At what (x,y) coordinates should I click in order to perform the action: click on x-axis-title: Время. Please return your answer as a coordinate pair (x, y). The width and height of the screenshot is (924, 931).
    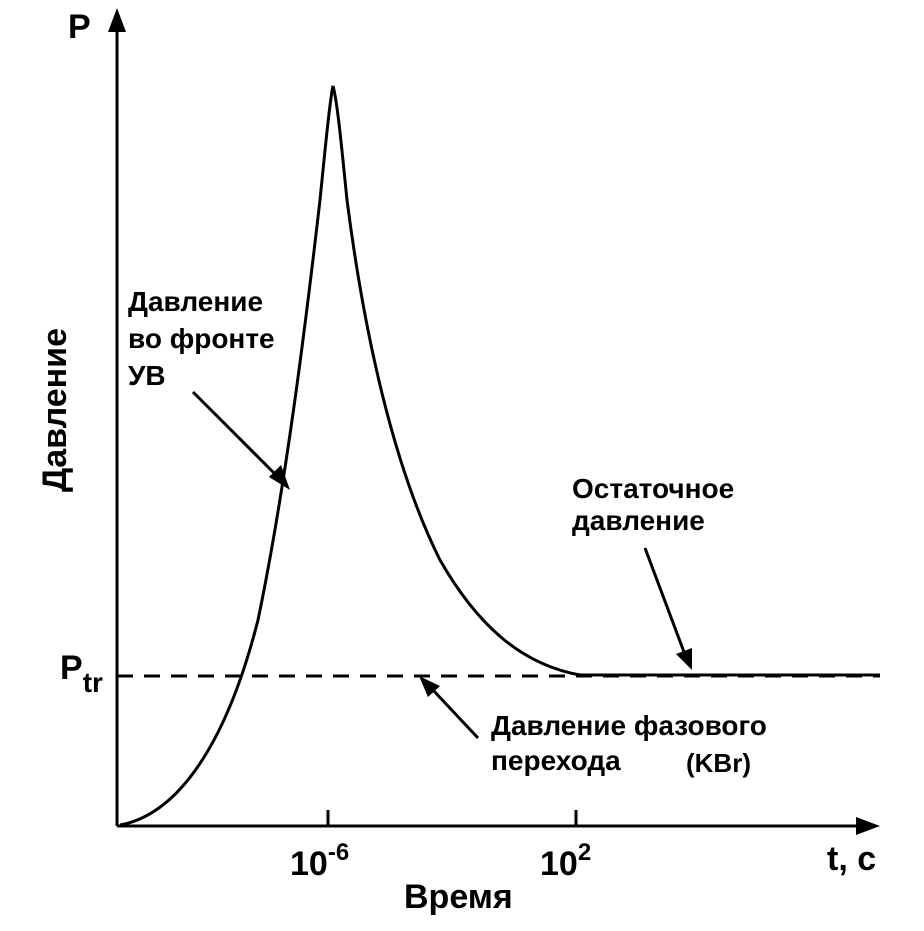
    Looking at the image, I should click on (458, 897).